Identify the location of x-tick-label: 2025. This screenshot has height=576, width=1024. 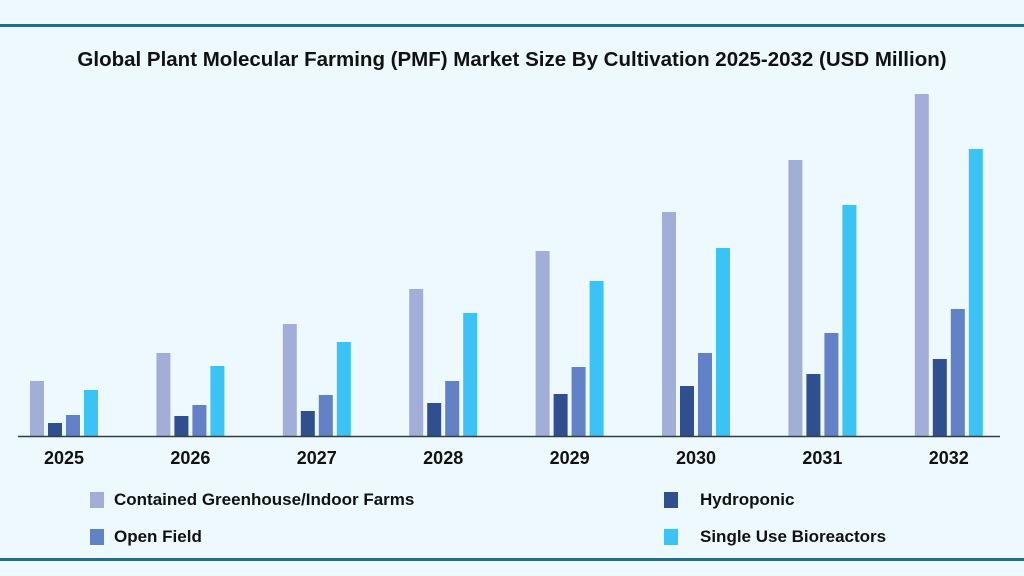
(64, 458).